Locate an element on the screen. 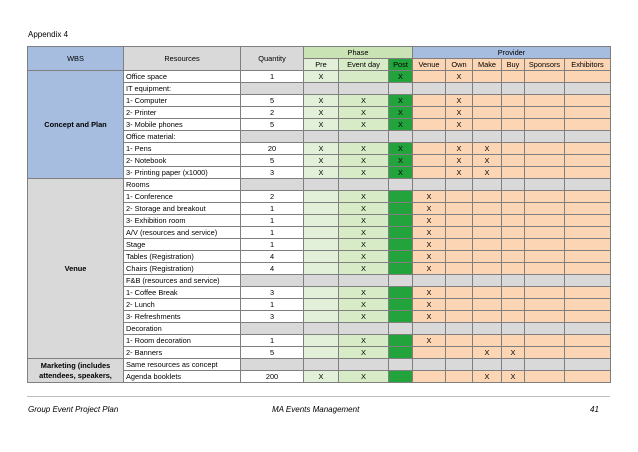  cell-resource: 3- Exhibition room is located at coordinates (182, 220).